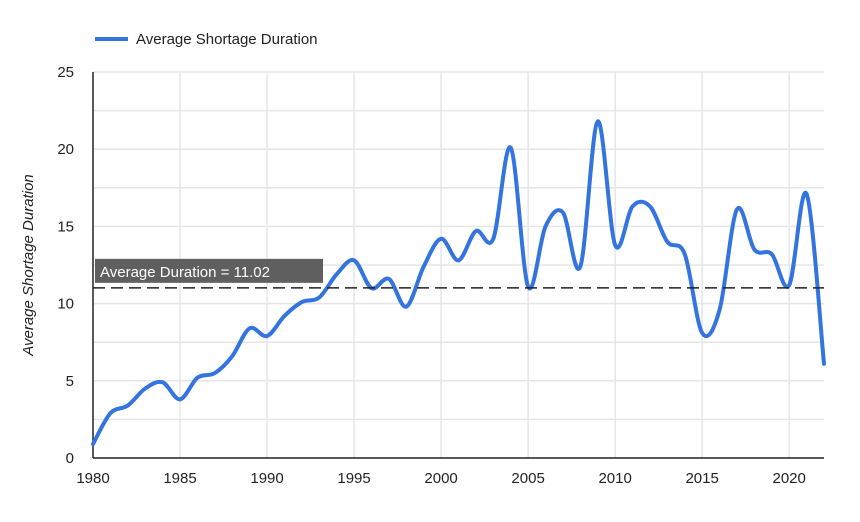 This screenshot has width=860, height=522. What do you see at coordinates (701, 478) in the screenshot?
I see `x-tick-label: 2015` at bounding box center [701, 478].